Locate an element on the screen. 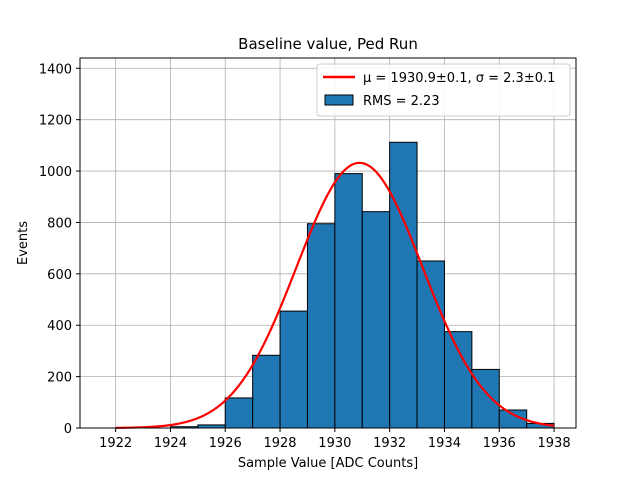  x-tick-label: 1922 is located at coordinates (115, 443).